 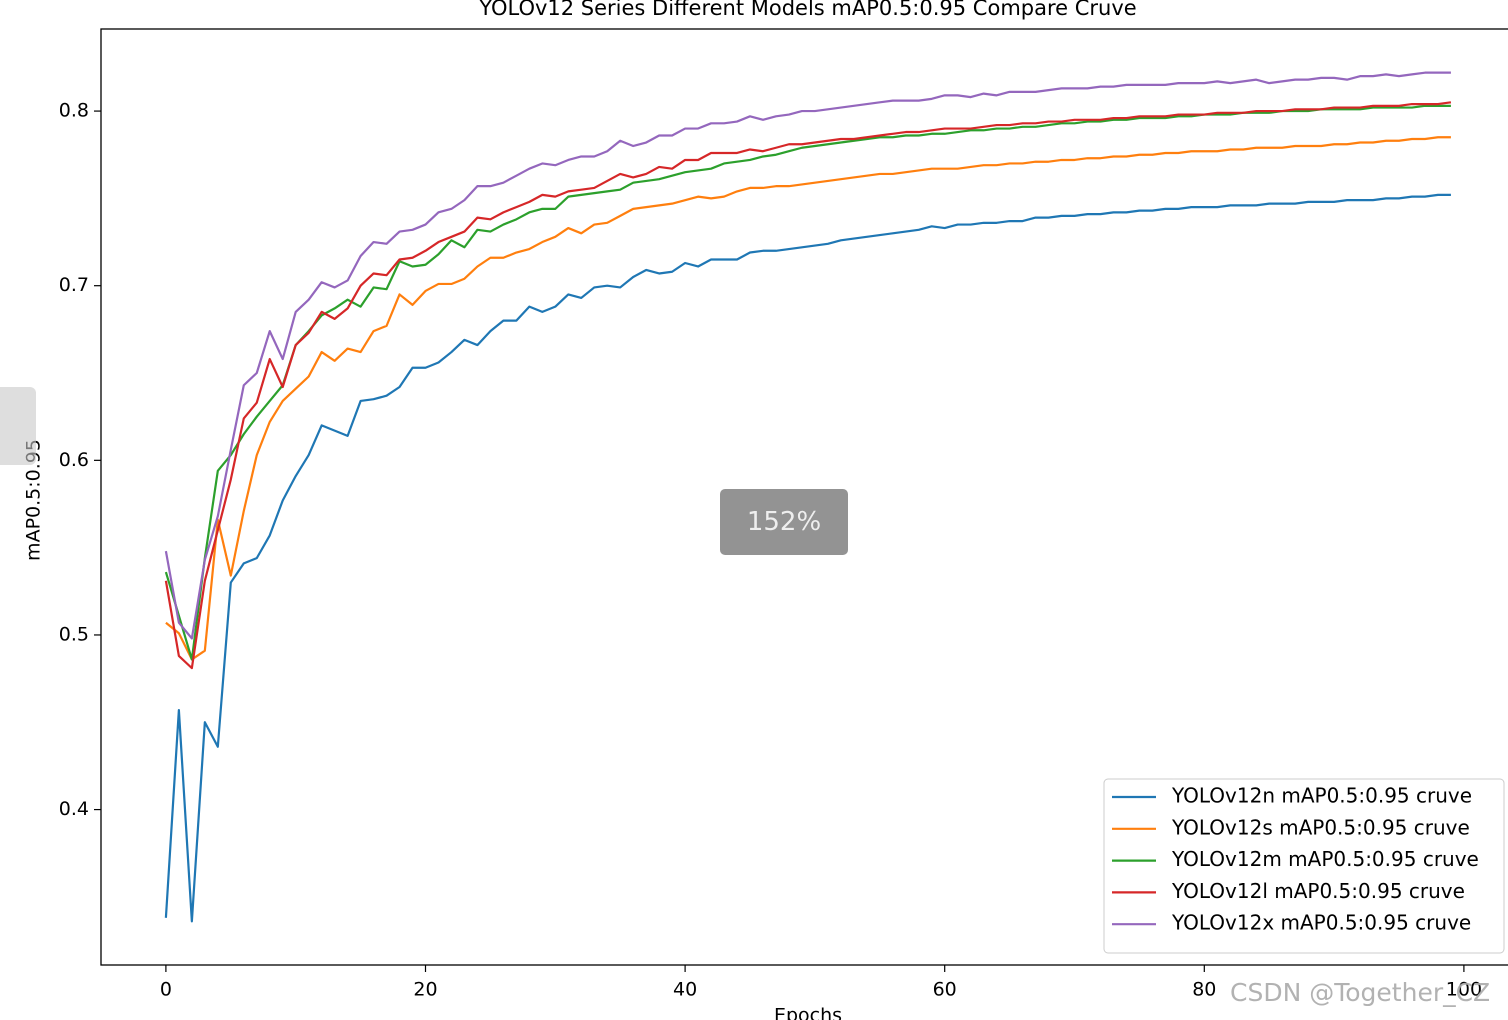 I want to click on legend-box, so click(x=1304, y=866).